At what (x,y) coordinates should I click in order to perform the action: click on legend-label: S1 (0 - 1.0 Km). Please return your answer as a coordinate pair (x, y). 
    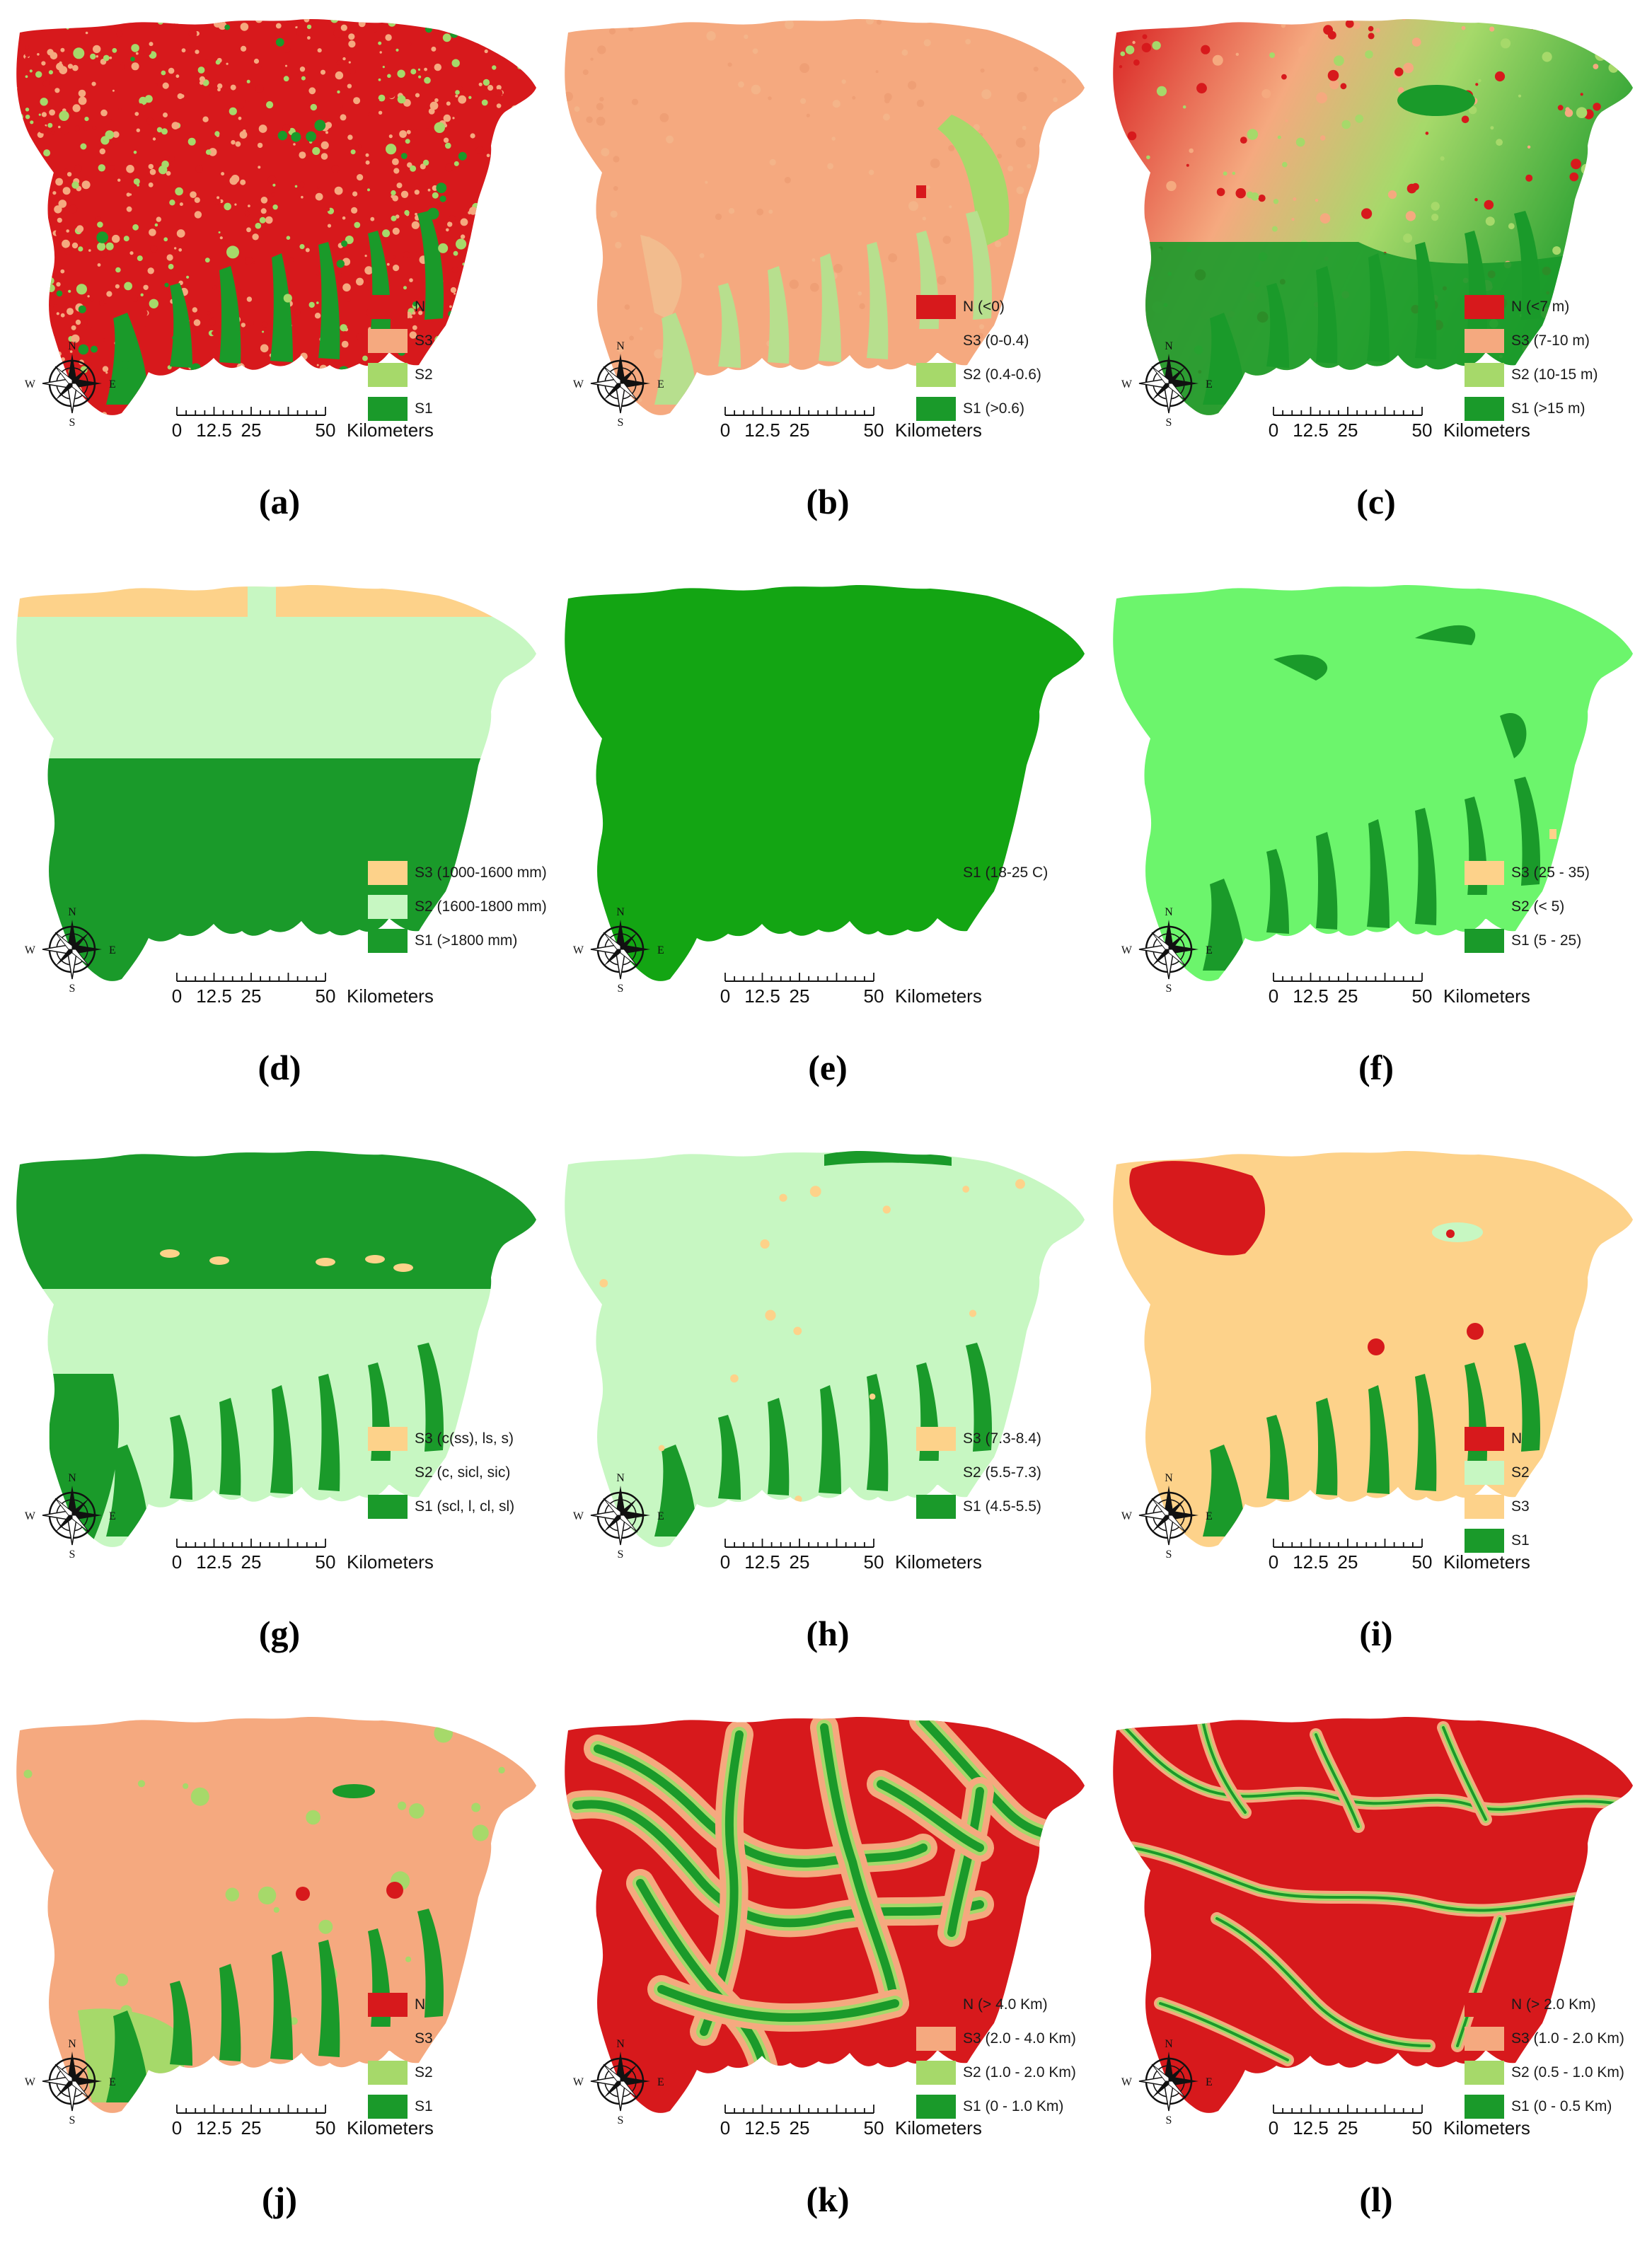
    Looking at the image, I should click on (1013, 2106).